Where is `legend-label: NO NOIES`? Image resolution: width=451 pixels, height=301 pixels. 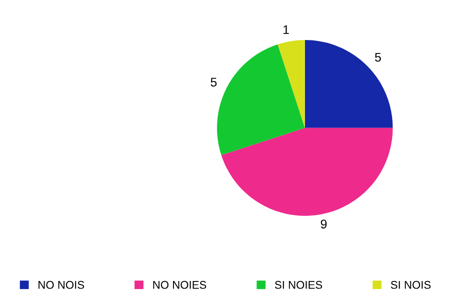 legend-label: NO NOIES is located at coordinates (179, 284).